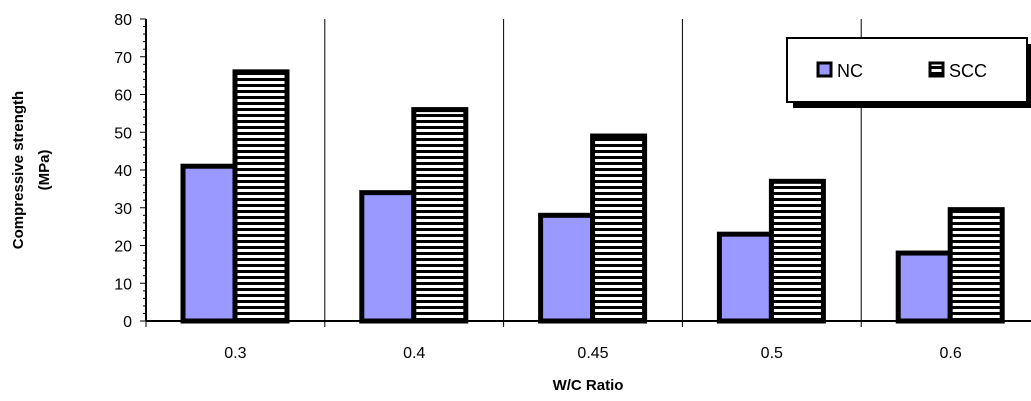 The height and width of the screenshot is (401, 1031). What do you see at coordinates (123, 96) in the screenshot?
I see `y-tick-label: 60` at bounding box center [123, 96].